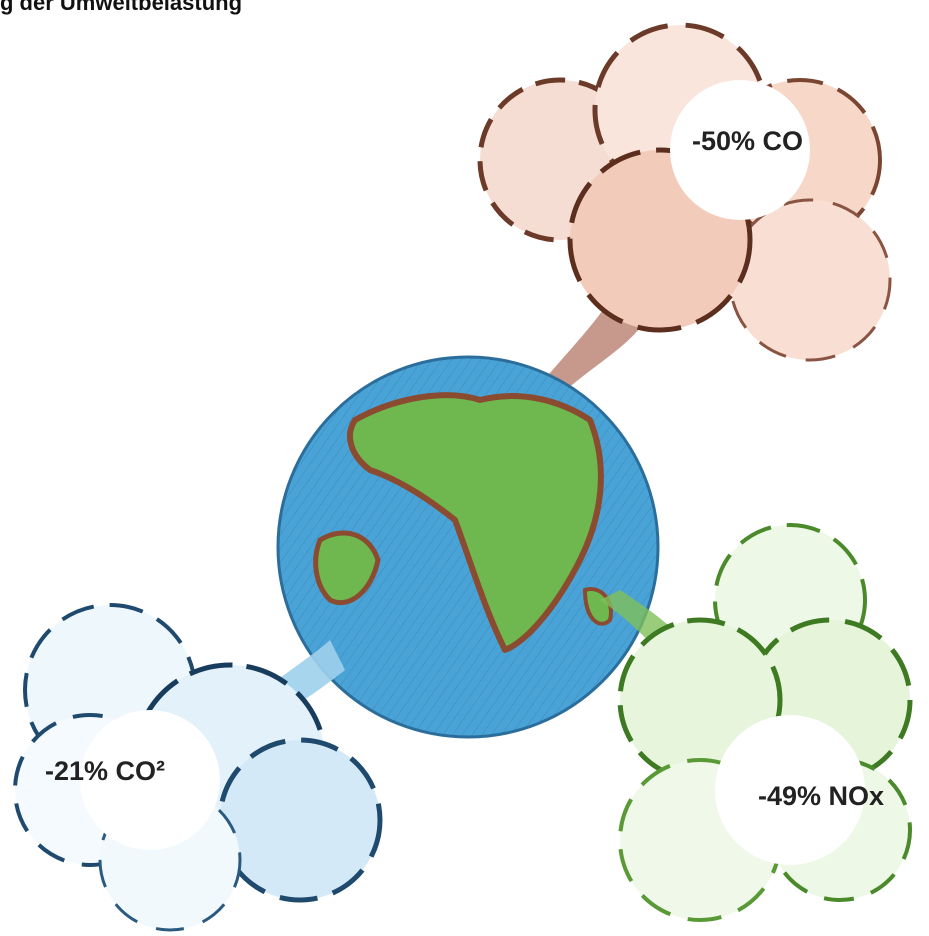 The image size is (929, 936). Describe the element at coordinates (105, 771) in the screenshot. I see `co2-label: -21% CO²` at that location.